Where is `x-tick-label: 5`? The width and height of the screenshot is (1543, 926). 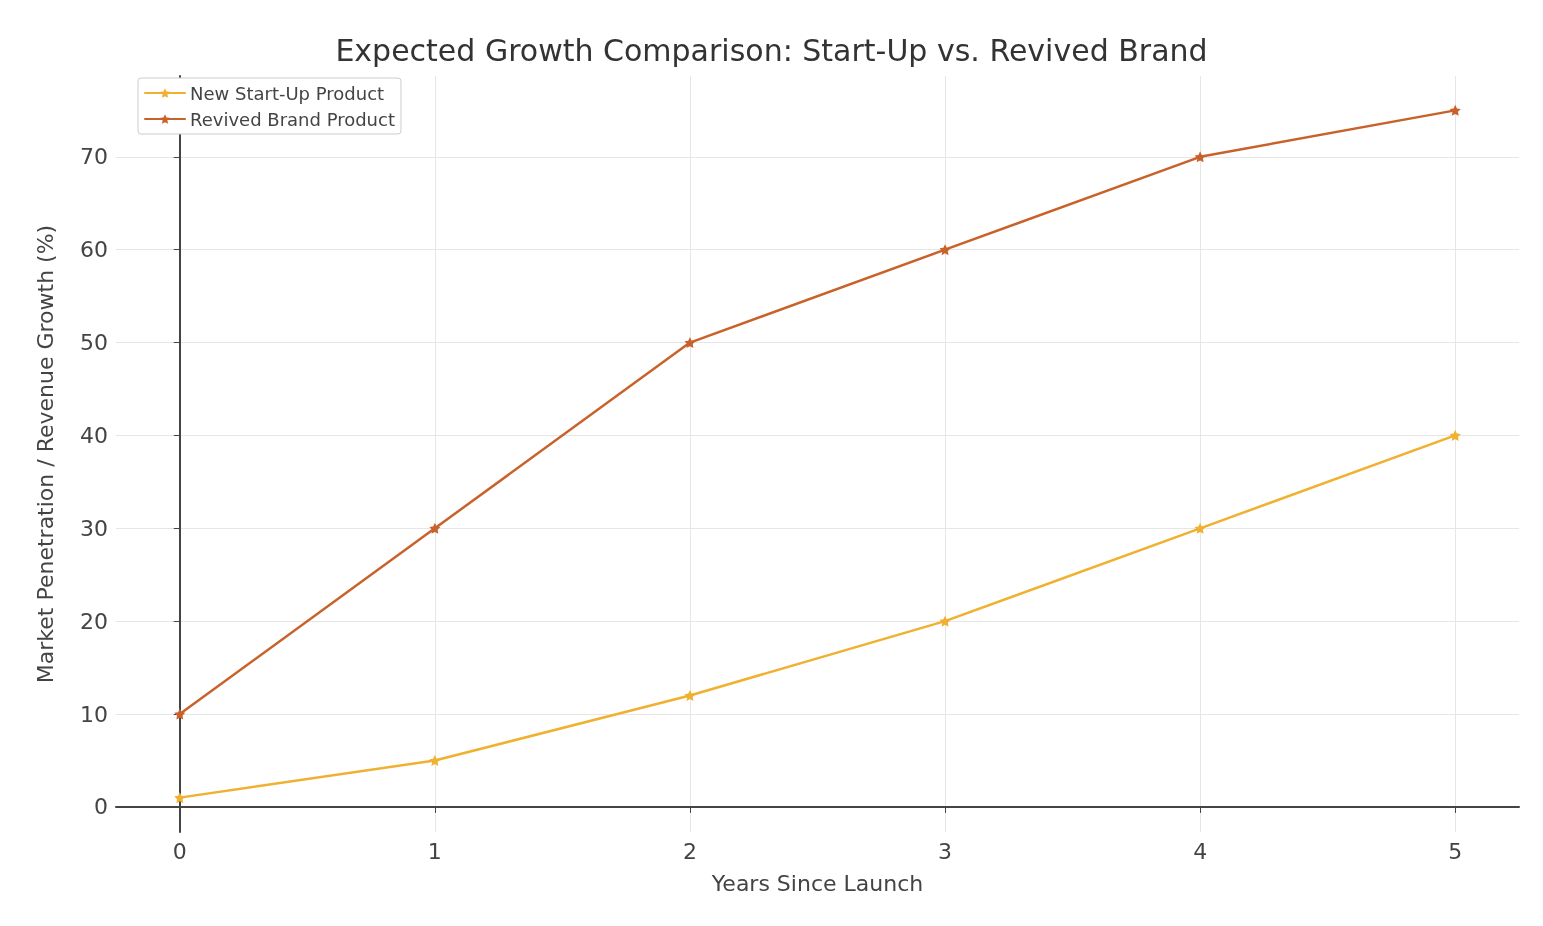 x-tick-label: 5 is located at coordinates (1455, 851).